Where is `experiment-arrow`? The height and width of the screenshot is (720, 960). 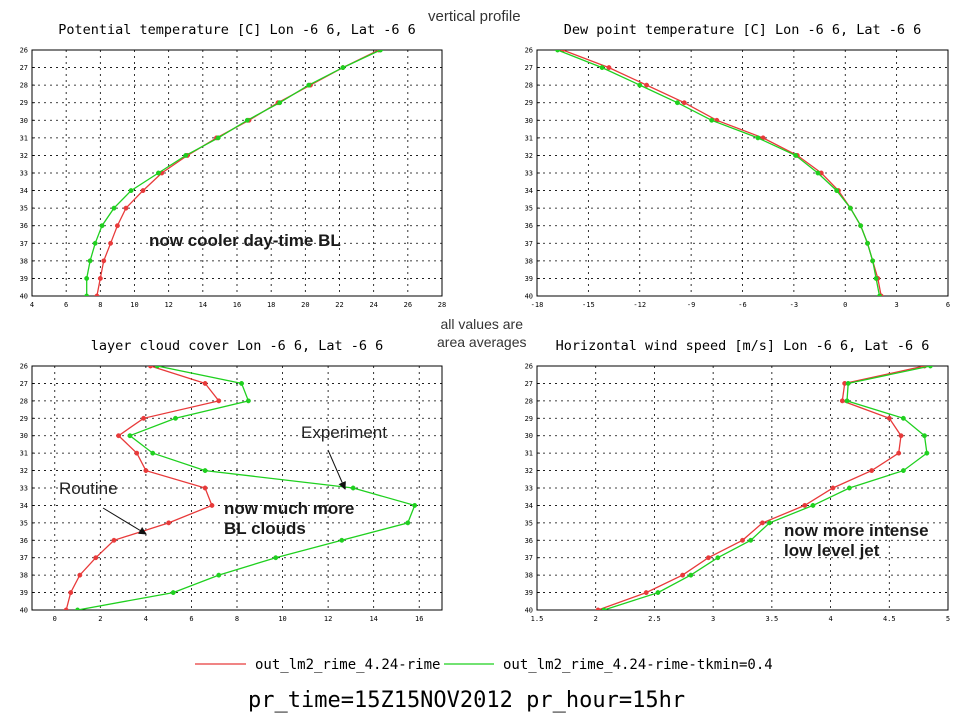
experiment-arrow is located at coordinates (336, 469).